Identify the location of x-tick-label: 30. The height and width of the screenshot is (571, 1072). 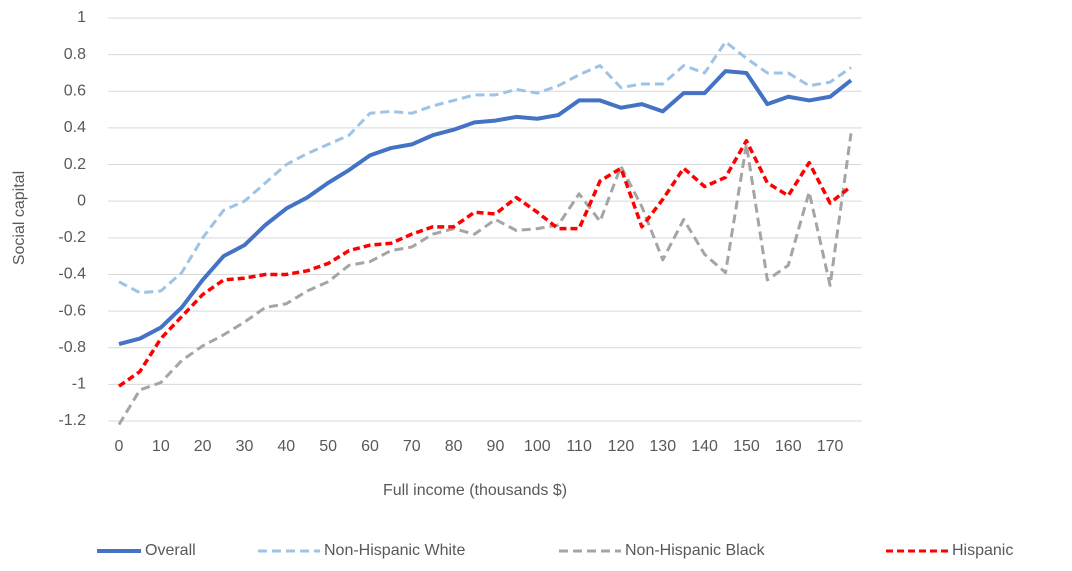
(245, 446).